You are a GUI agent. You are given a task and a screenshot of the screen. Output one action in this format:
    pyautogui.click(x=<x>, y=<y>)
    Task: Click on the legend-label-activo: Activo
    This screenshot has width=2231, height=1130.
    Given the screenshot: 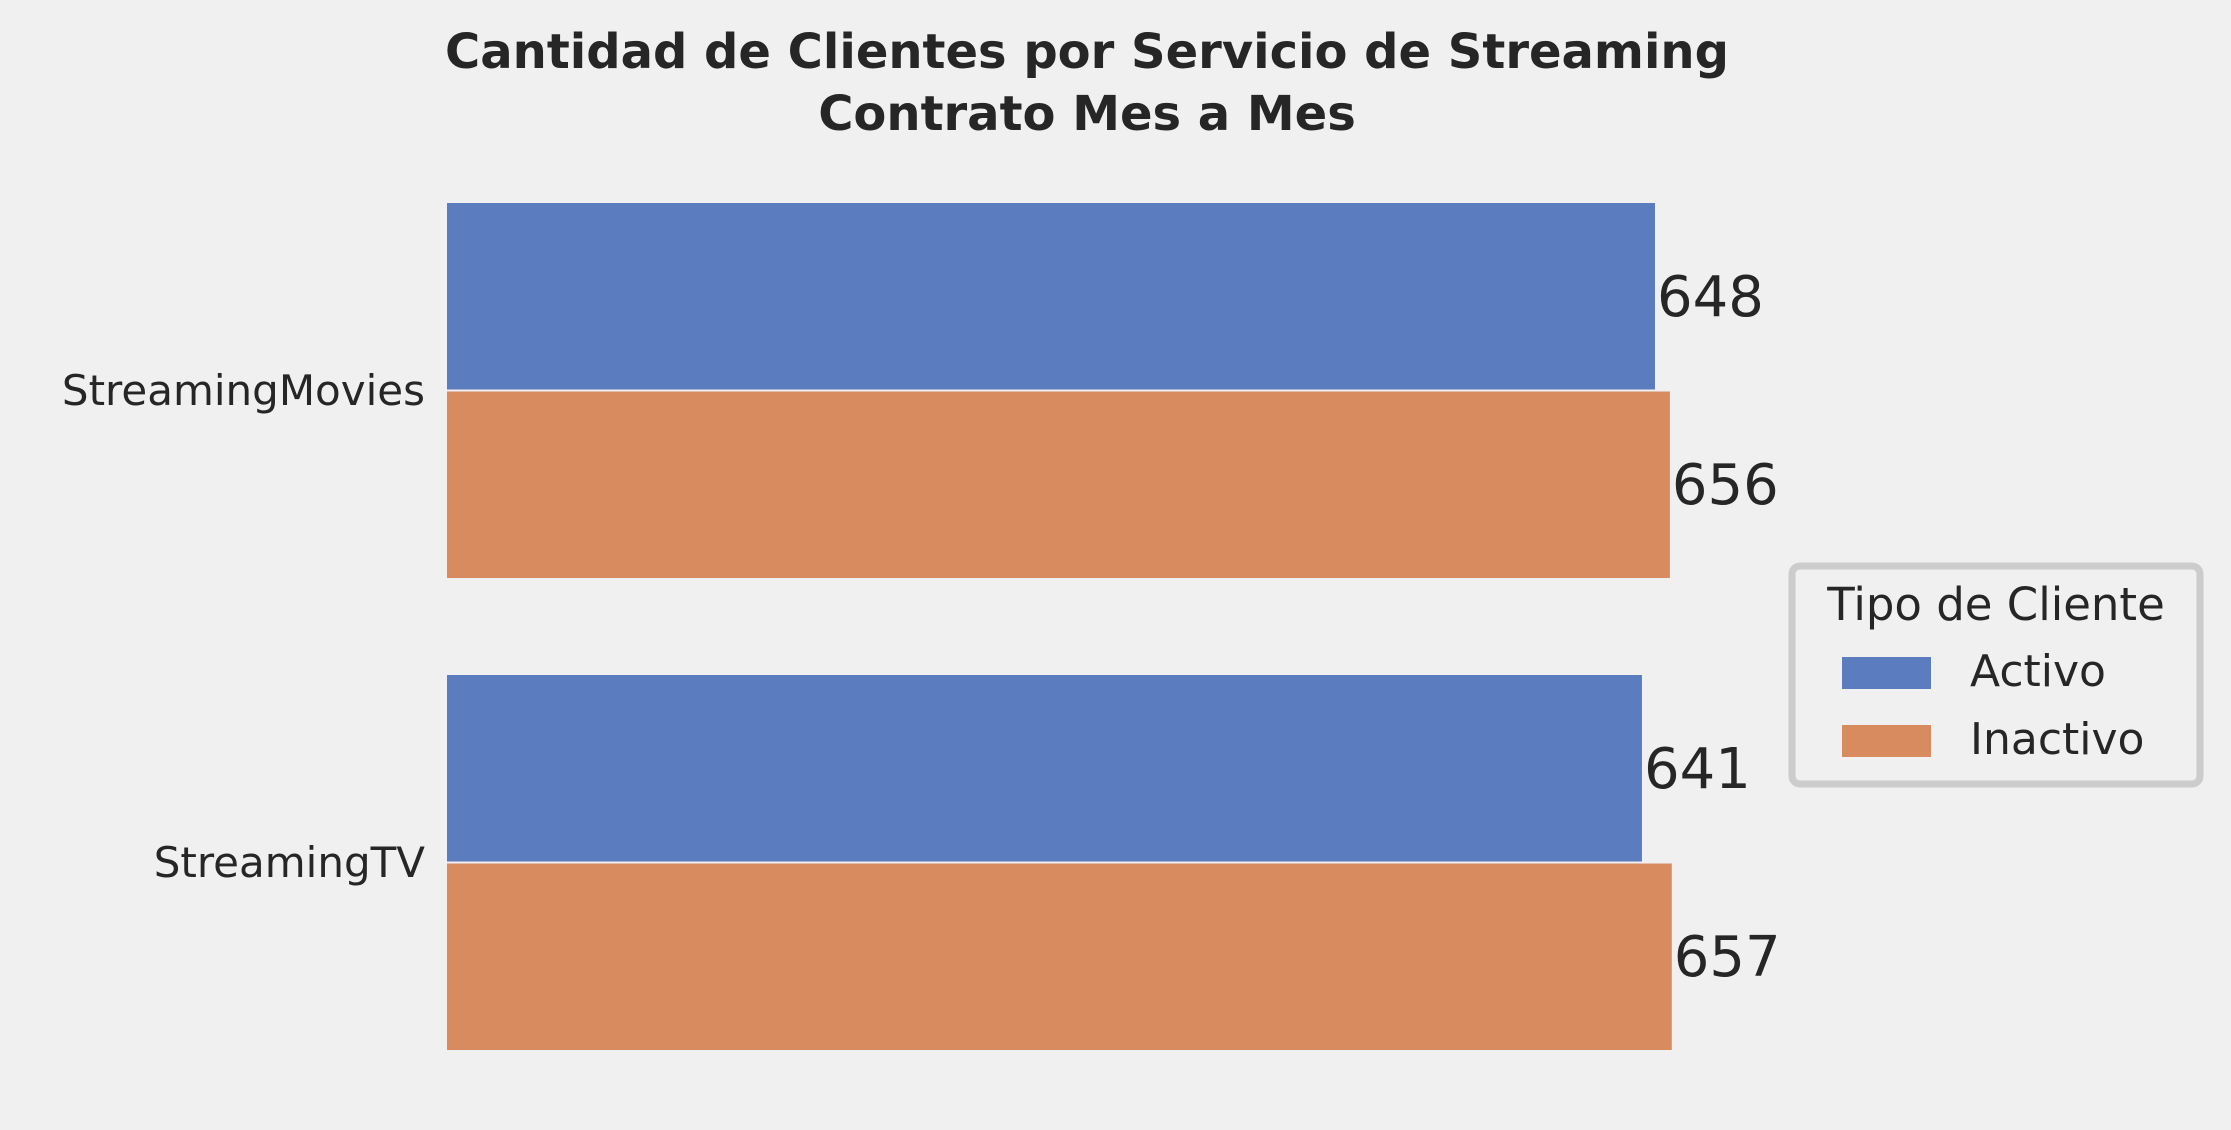 What is the action you would take?
    pyautogui.click(x=2038, y=671)
    